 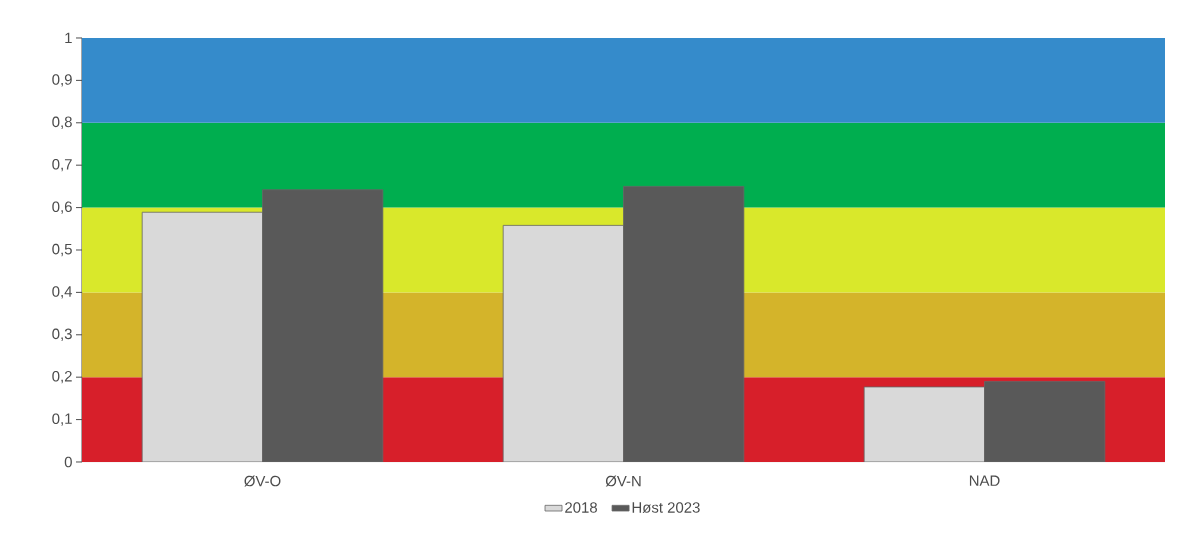 I want to click on x-tick-label: ØV-O, so click(x=262, y=481).